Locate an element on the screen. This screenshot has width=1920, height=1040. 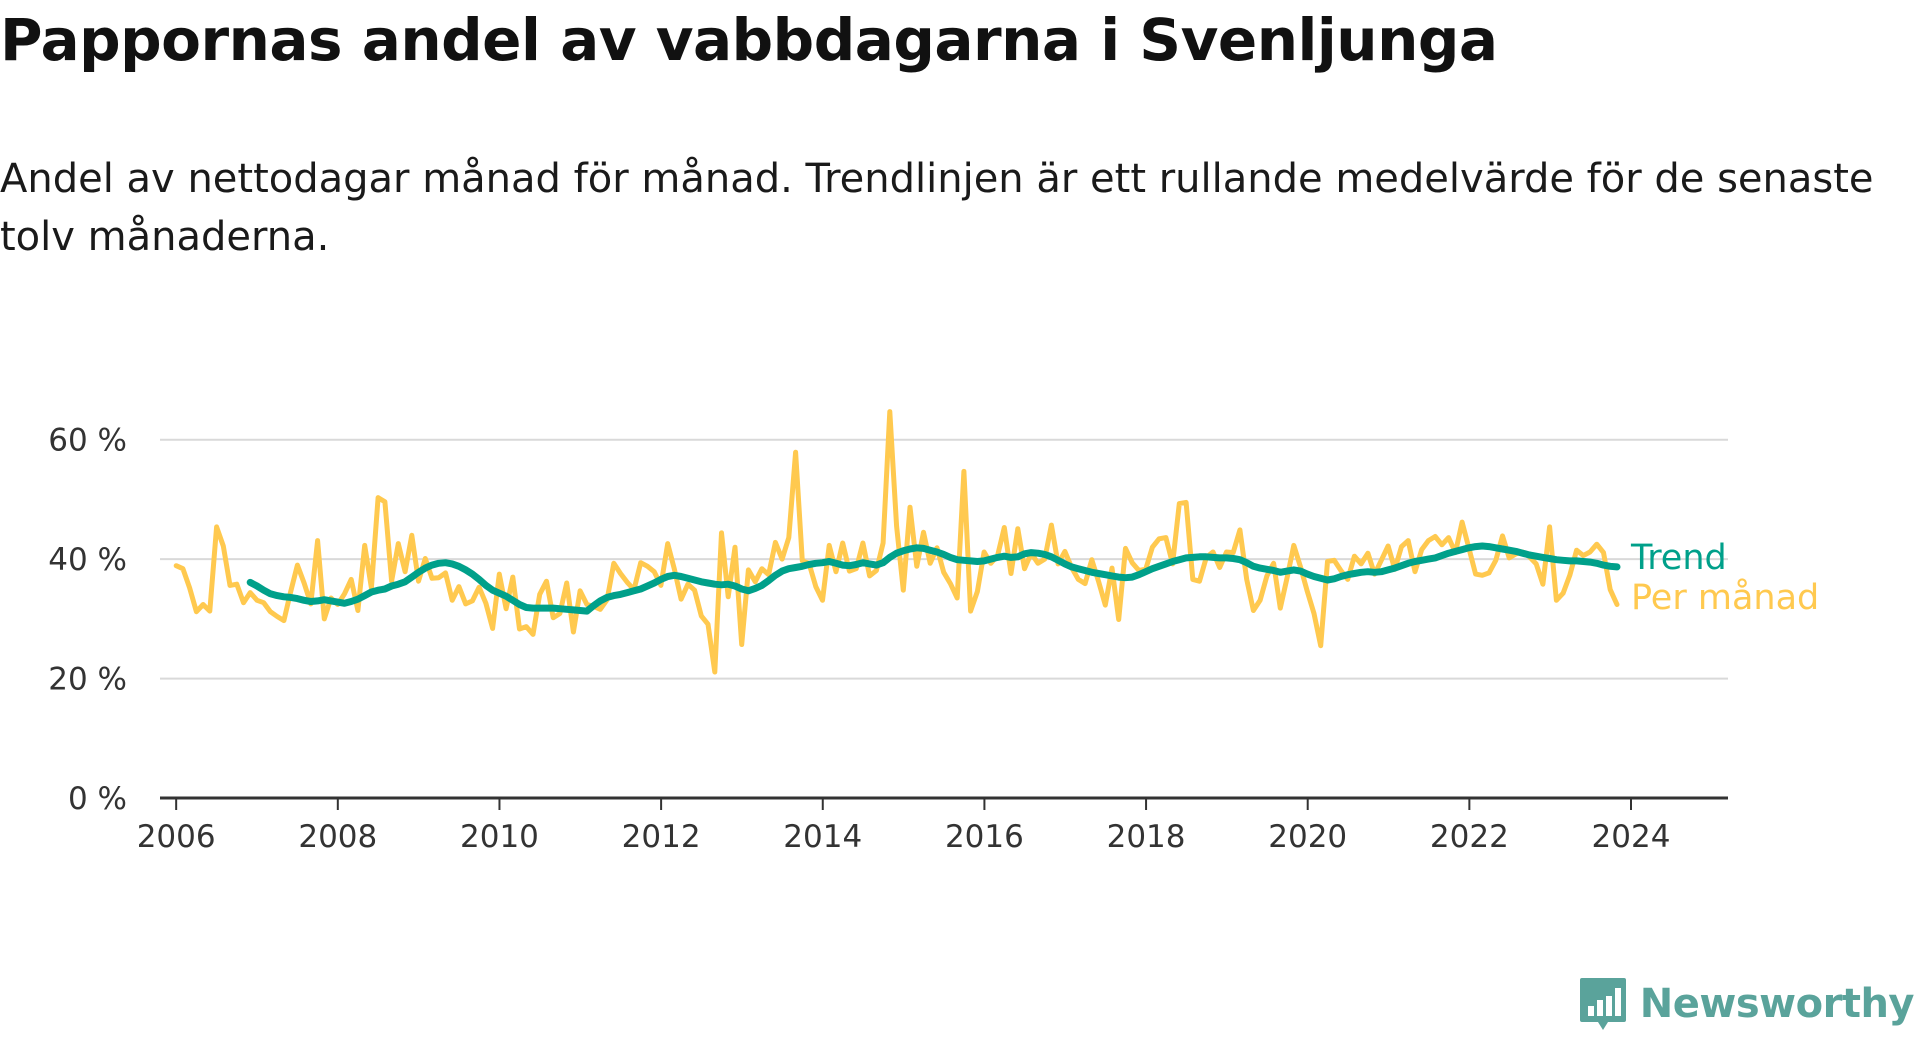
x-tick-label: 2006 is located at coordinates (176, 837).